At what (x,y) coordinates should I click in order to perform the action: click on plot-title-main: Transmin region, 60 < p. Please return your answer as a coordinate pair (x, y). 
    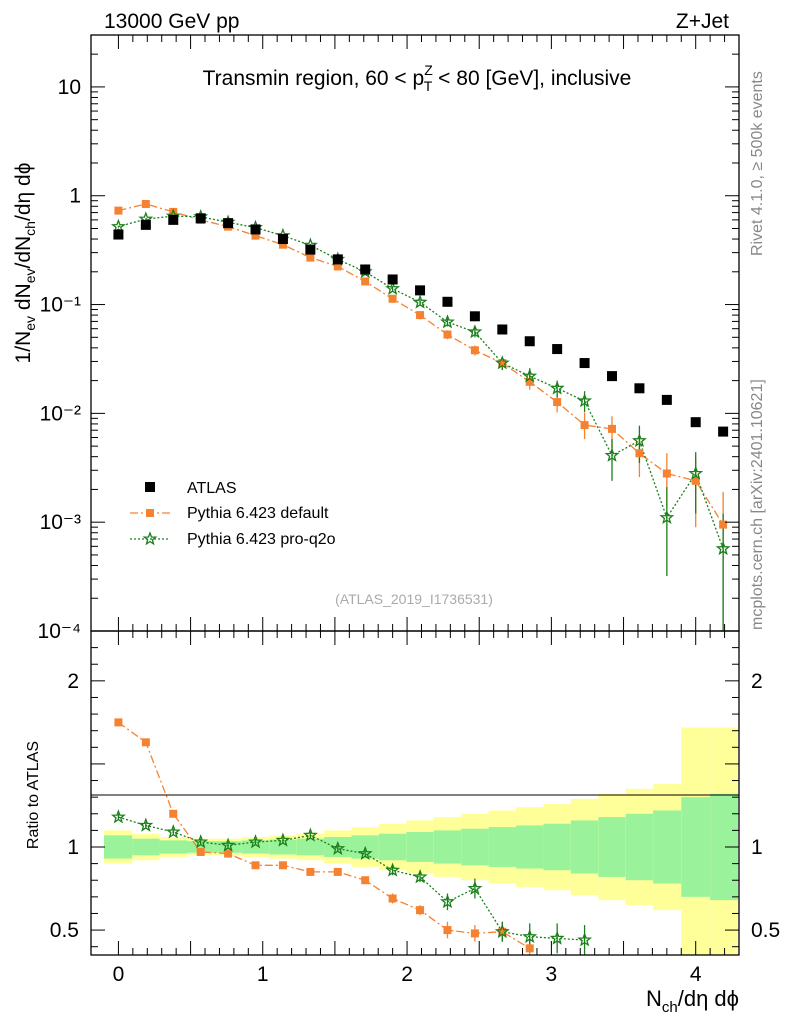
    Looking at the image, I should click on (314, 78).